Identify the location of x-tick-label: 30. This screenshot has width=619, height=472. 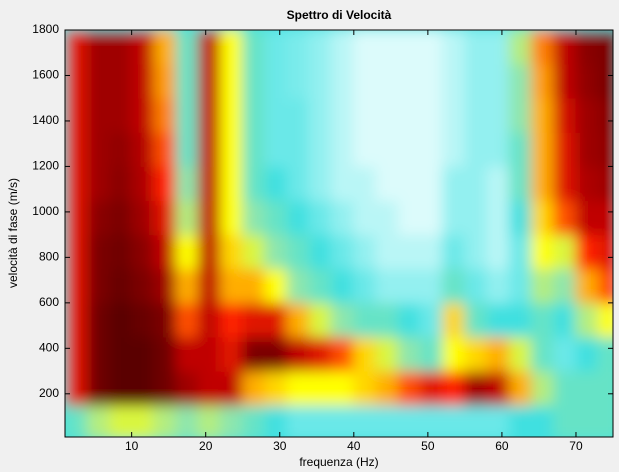
(280, 446).